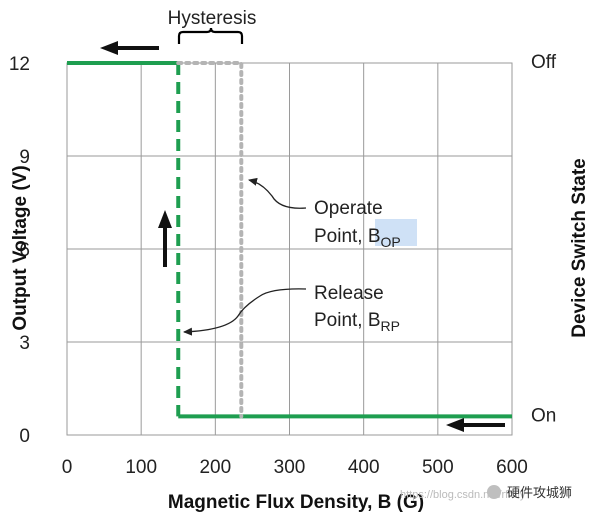  I want to click on y-tick-label: 9, so click(24, 157).